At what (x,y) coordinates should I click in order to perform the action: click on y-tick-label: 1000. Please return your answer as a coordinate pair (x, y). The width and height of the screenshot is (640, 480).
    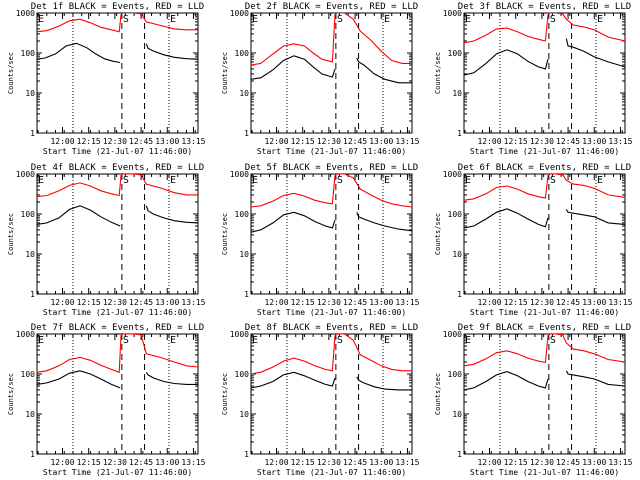
    Looking at the image, I should click on (25, 174).